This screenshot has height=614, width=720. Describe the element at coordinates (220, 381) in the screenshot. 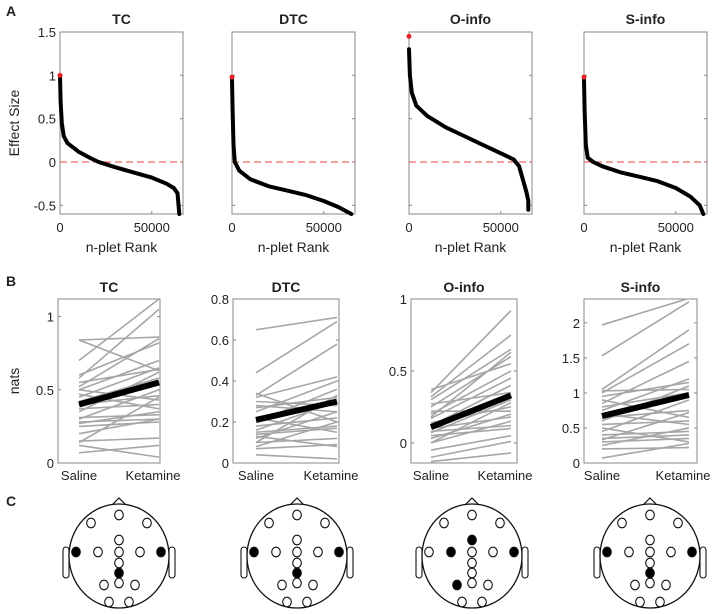

I see `y-tick-label: 0.4` at that location.